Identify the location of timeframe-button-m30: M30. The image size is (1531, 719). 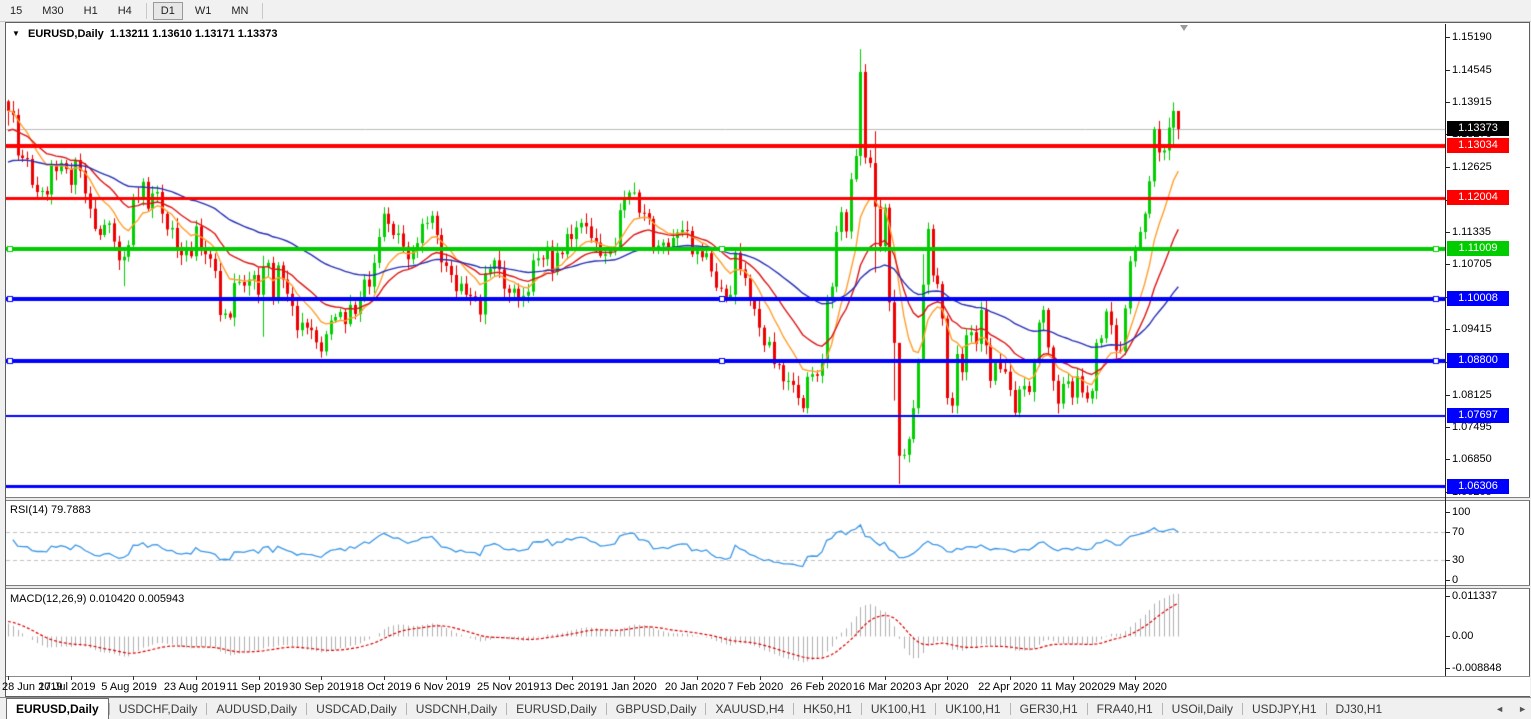
(53, 10).